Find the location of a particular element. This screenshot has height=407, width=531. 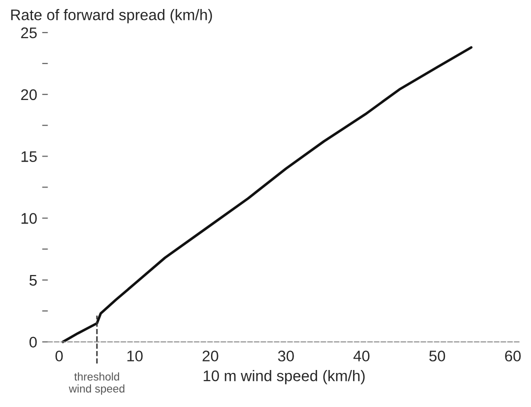

x-tick-label: 60 is located at coordinates (513, 356).